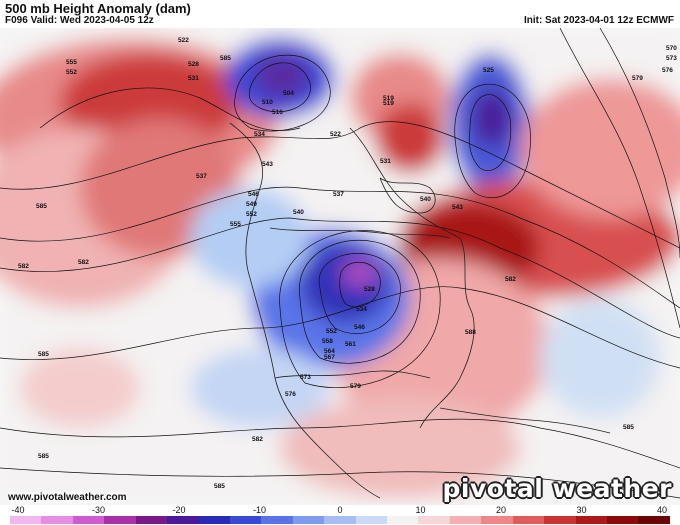  I want to click on colorbar-tick-label: -10, so click(259, 510).